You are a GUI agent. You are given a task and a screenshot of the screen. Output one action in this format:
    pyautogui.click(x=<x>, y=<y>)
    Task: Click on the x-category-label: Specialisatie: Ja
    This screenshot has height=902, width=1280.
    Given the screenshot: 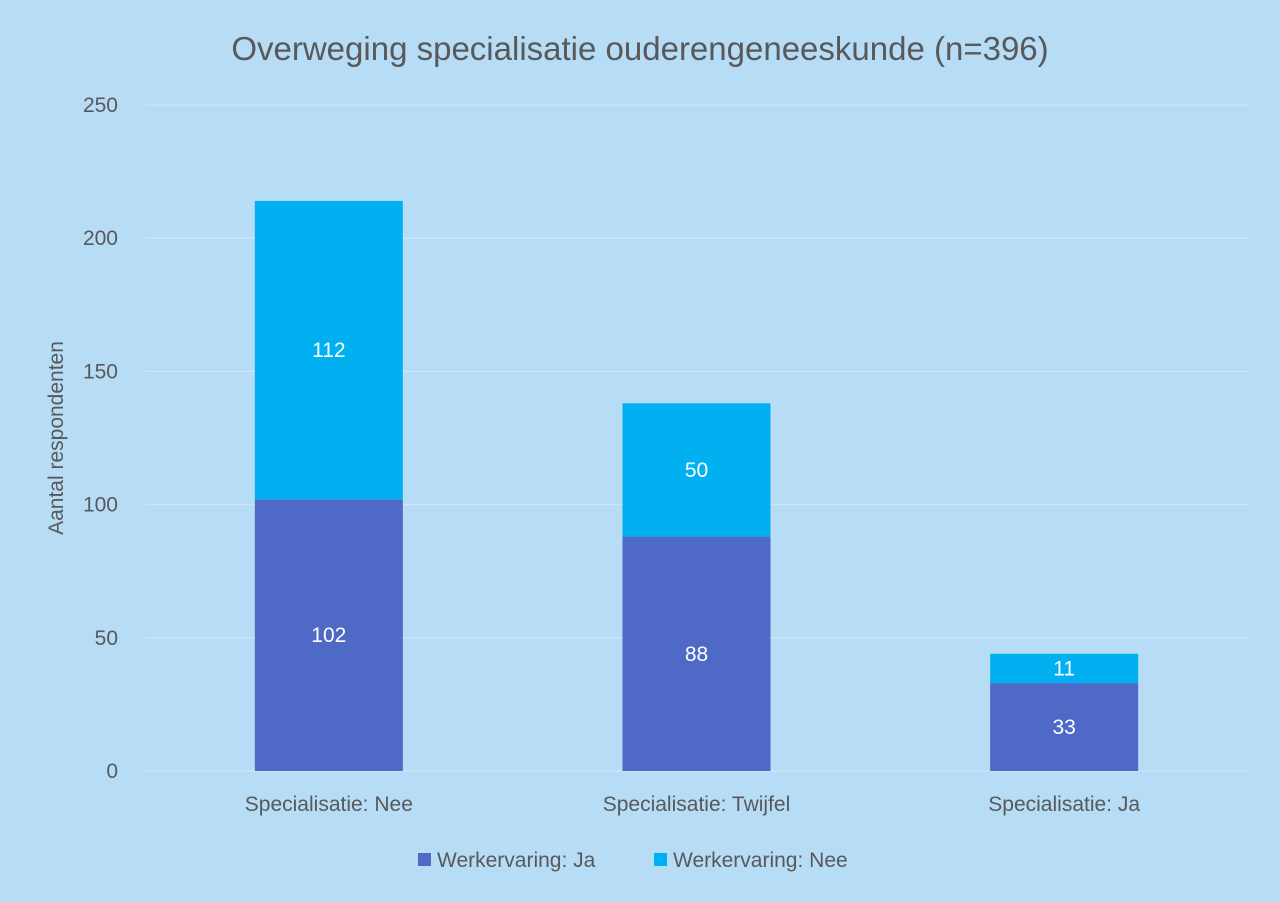 What is the action you would take?
    pyautogui.click(x=1064, y=804)
    